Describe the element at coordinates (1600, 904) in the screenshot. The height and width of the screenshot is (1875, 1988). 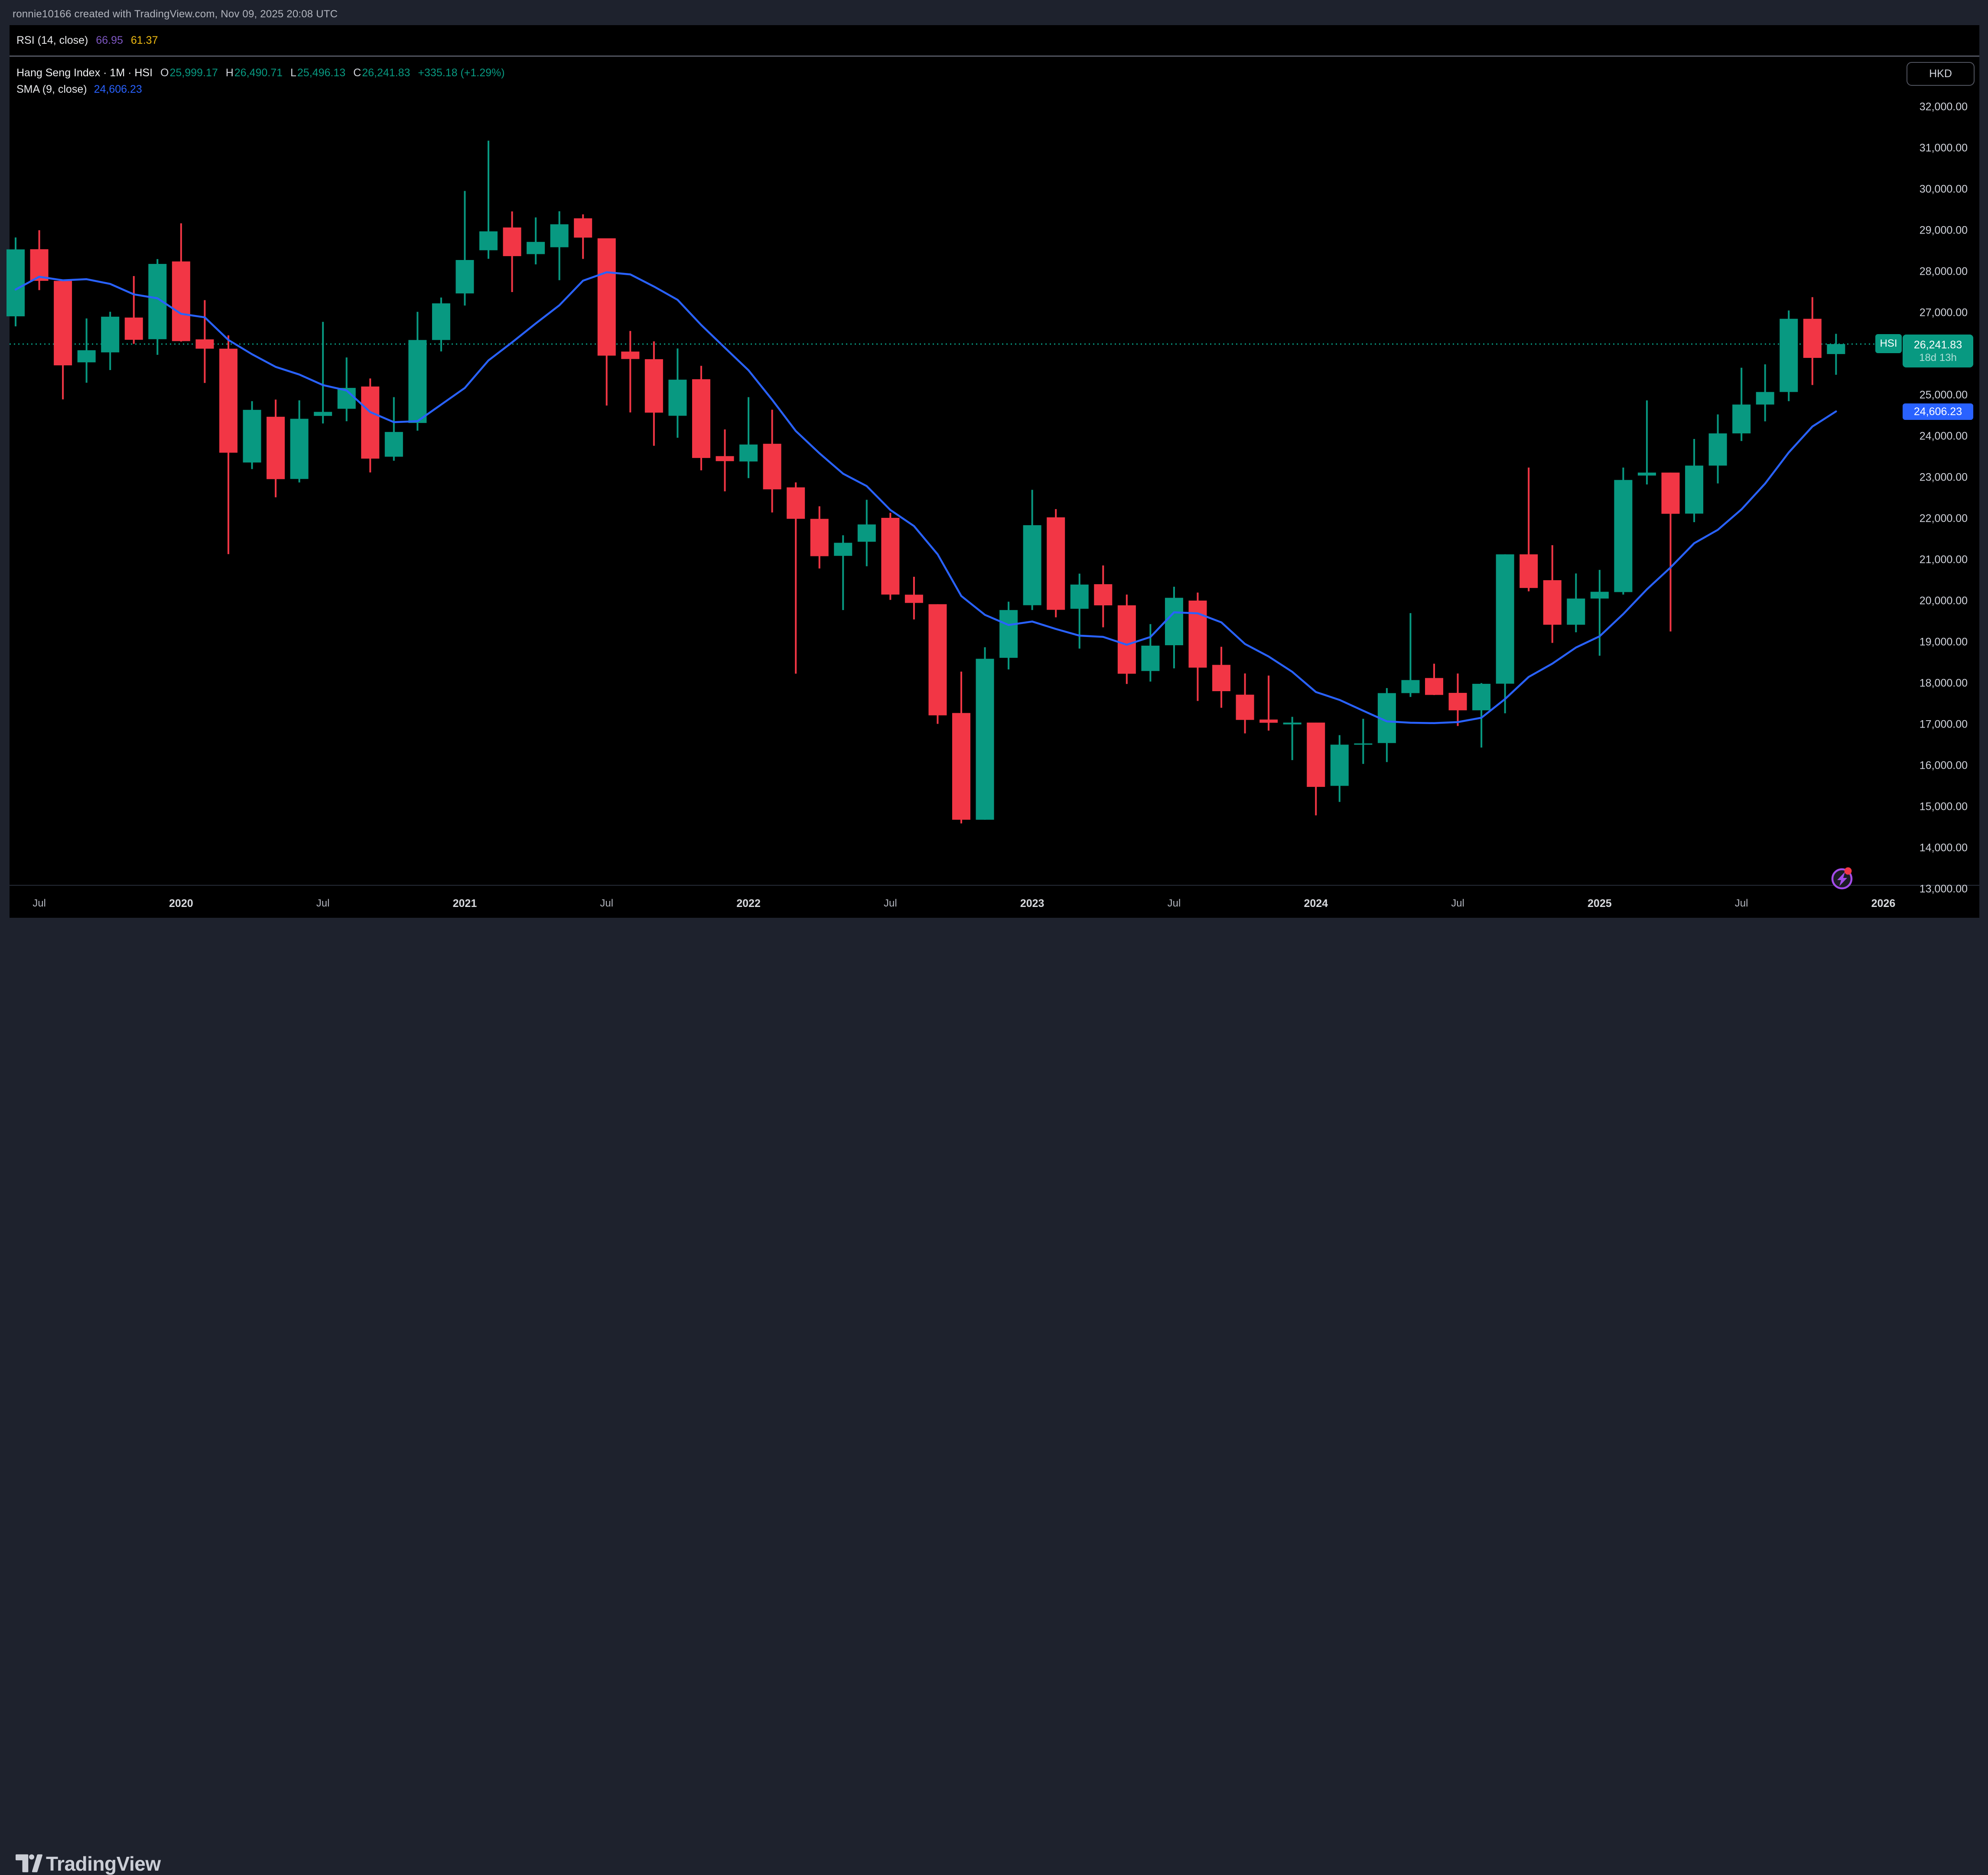
I see `time-tick-year: 2025` at that location.